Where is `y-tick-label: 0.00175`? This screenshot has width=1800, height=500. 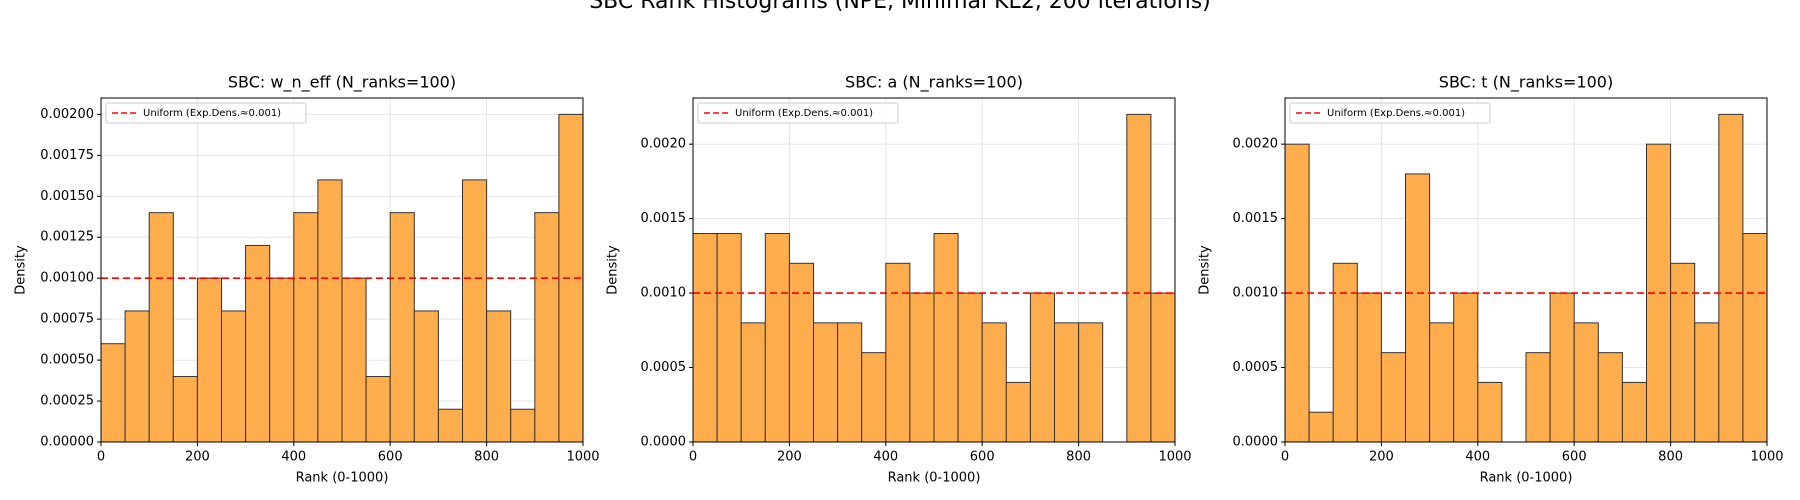 y-tick-label: 0.00175 is located at coordinates (67, 155).